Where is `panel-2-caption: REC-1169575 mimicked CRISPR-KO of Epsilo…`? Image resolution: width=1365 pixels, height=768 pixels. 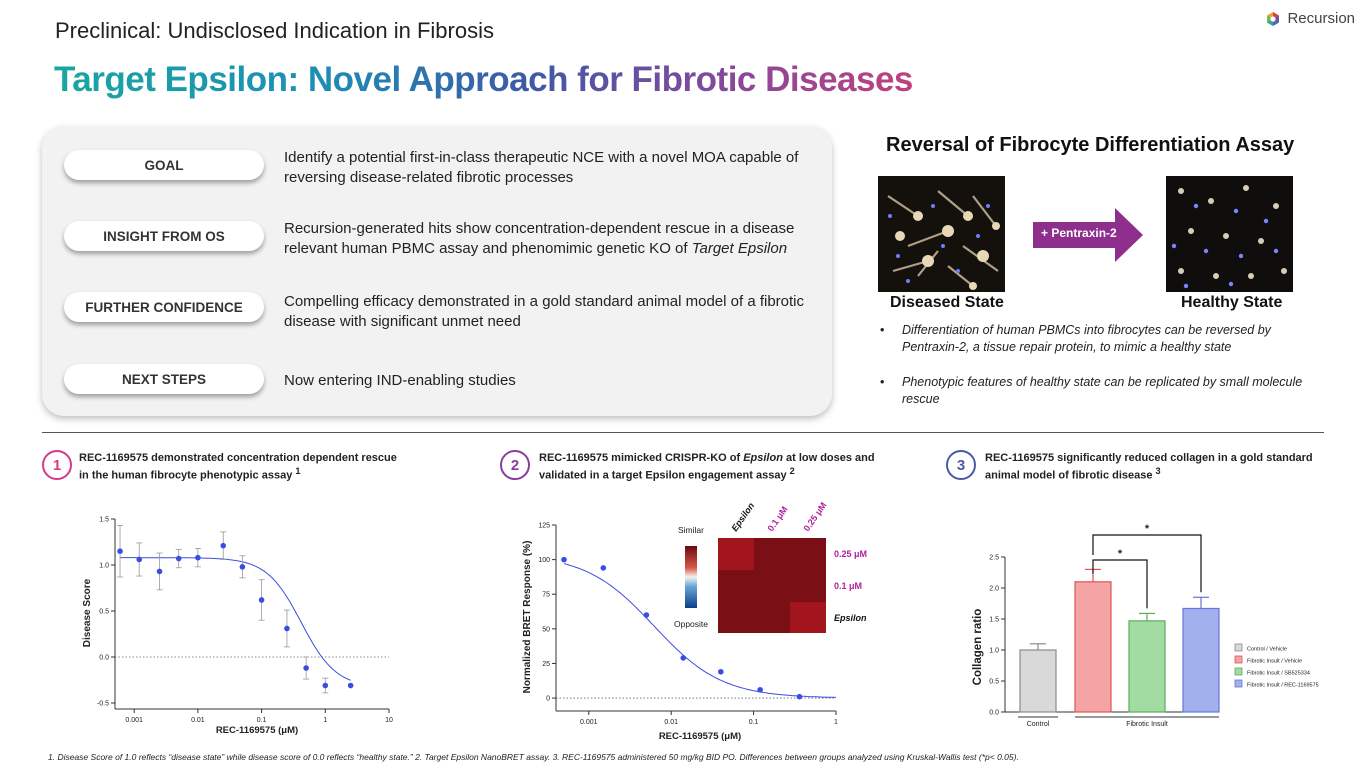 panel-2-caption: REC-1169575 mimicked CRISPR-KO of Epsilo… is located at coordinates (707, 467).